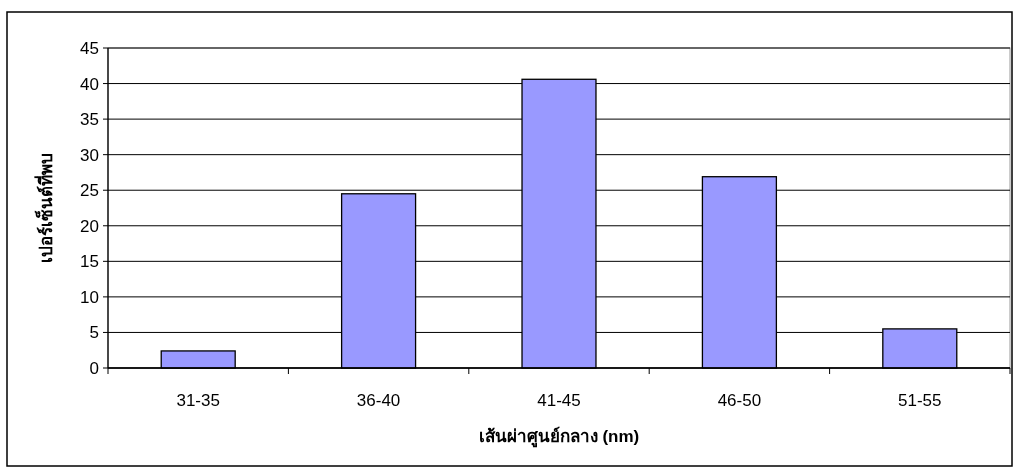  What do you see at coordinates (559, 437) in the screenshot?
I see `x-axis-title: เส้นผ่าศูนย์กลาง (nm)` at bounding box center [559, 437].